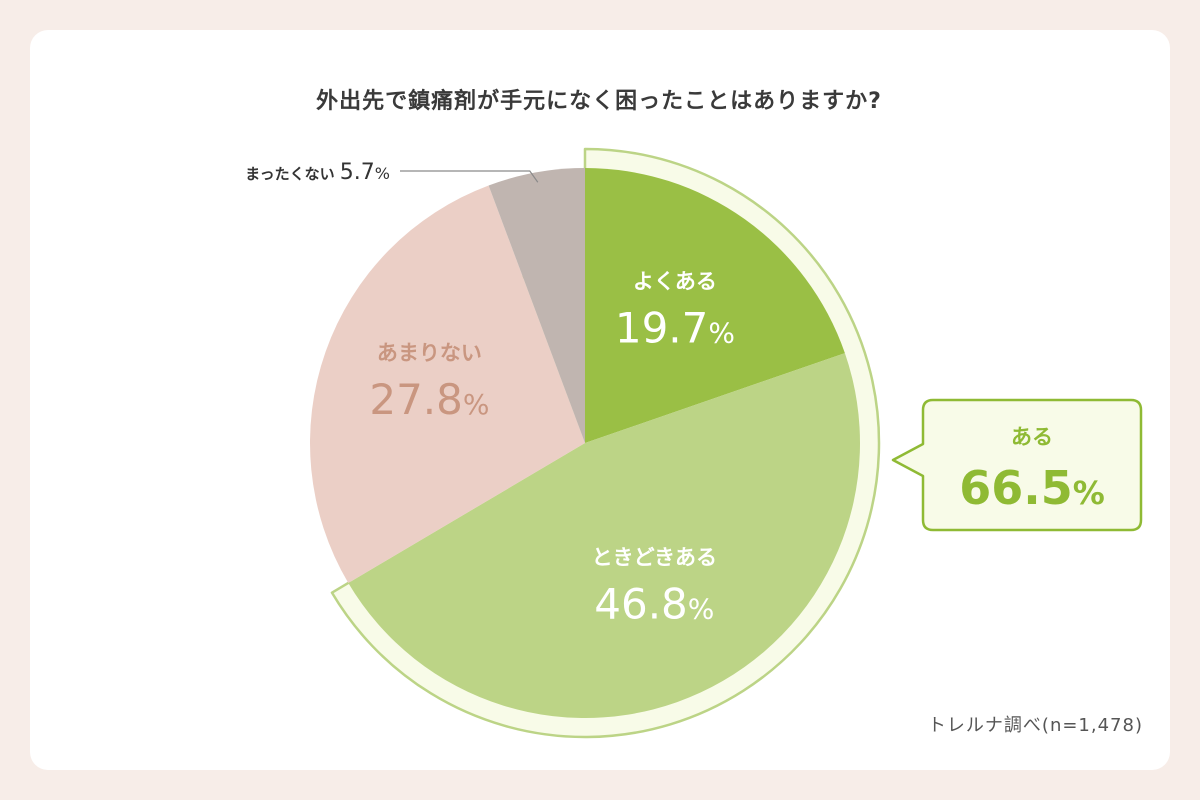 The height and width of the screenshot is (800, 1200). Describe the element at coordinates (429, 353) in the screenshot. I see `slice-label-2: あまりない` at that location.